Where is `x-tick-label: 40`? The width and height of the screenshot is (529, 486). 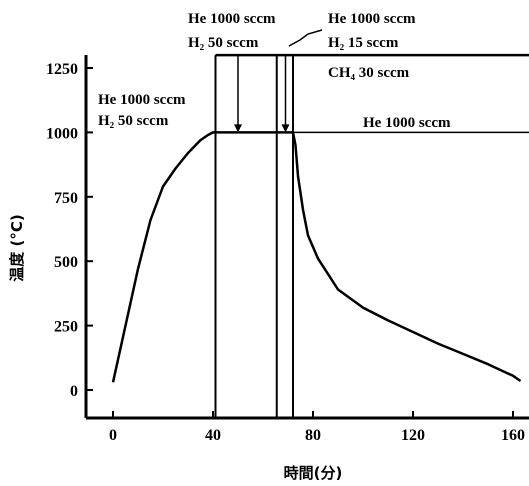
x-tick-label: 40 is located at coordinates (213, 435).